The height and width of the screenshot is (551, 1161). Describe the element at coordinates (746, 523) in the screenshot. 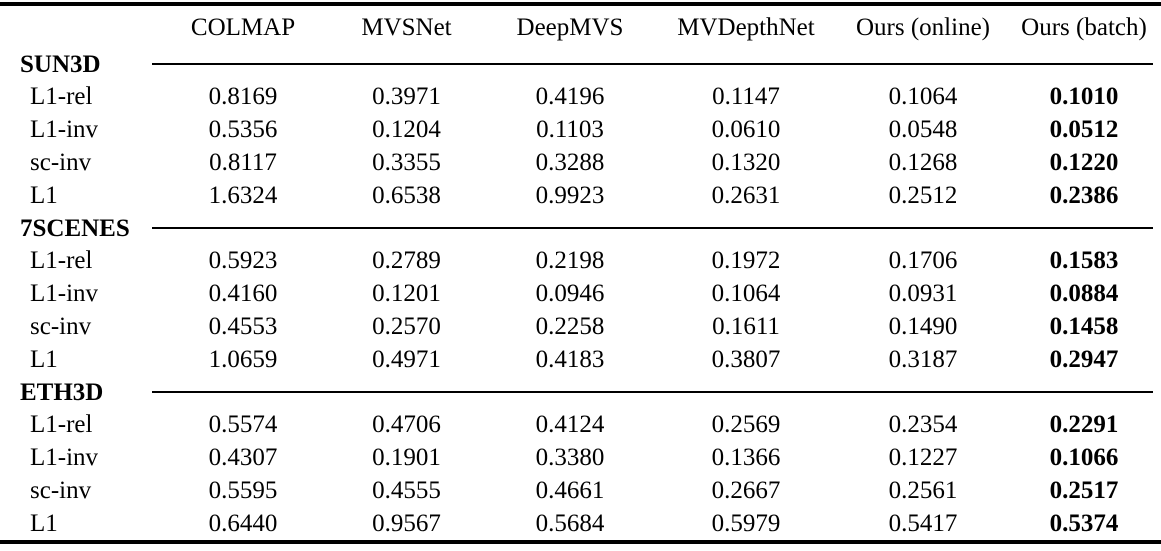

I see `cell-value: 0.5979` at that location.